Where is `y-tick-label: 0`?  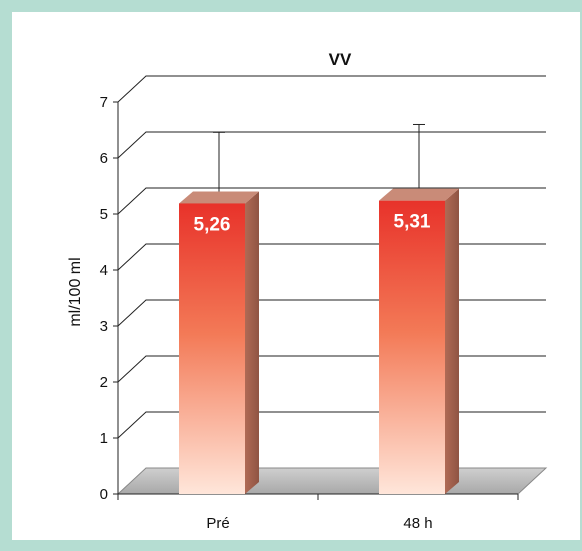 y-tick-label: 0 is located at coordinates (104, 494).